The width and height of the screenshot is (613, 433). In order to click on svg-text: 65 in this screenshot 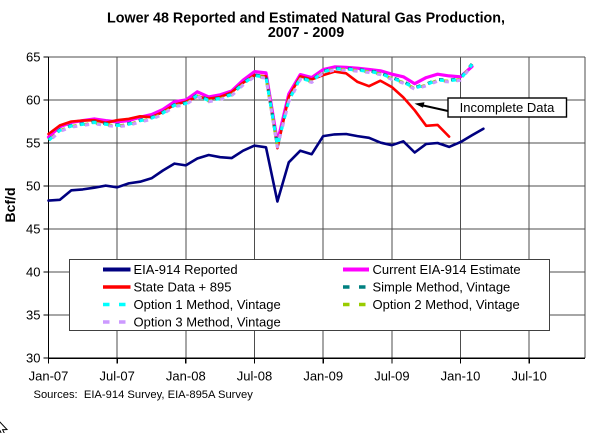, I will do `click(33, 57)`.